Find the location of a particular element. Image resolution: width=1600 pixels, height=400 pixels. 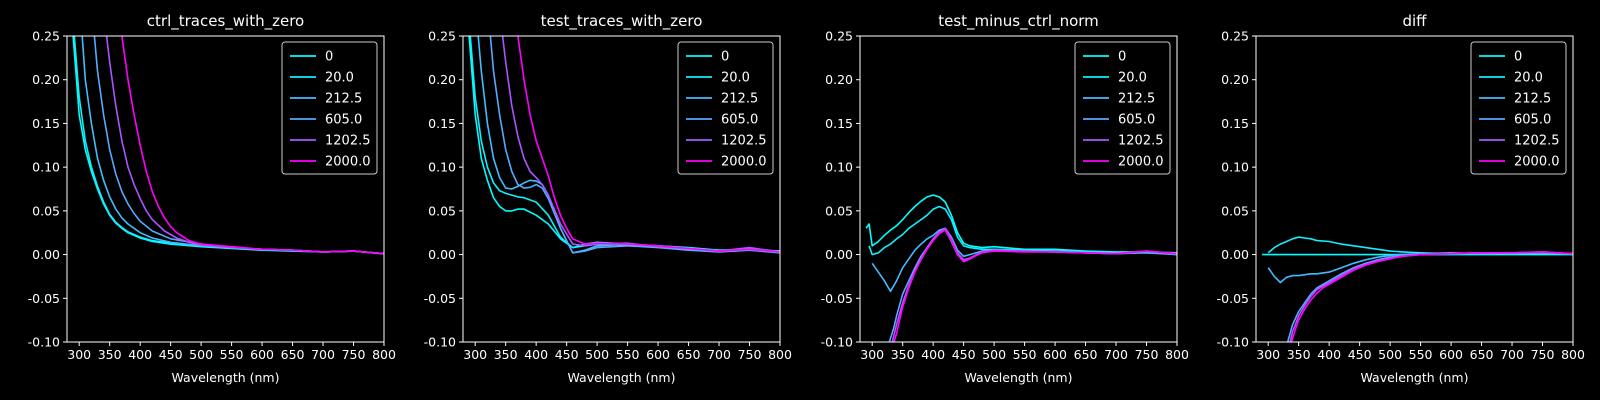

chart-title: test_traces_with_zero is located at coordinates (622, 21).